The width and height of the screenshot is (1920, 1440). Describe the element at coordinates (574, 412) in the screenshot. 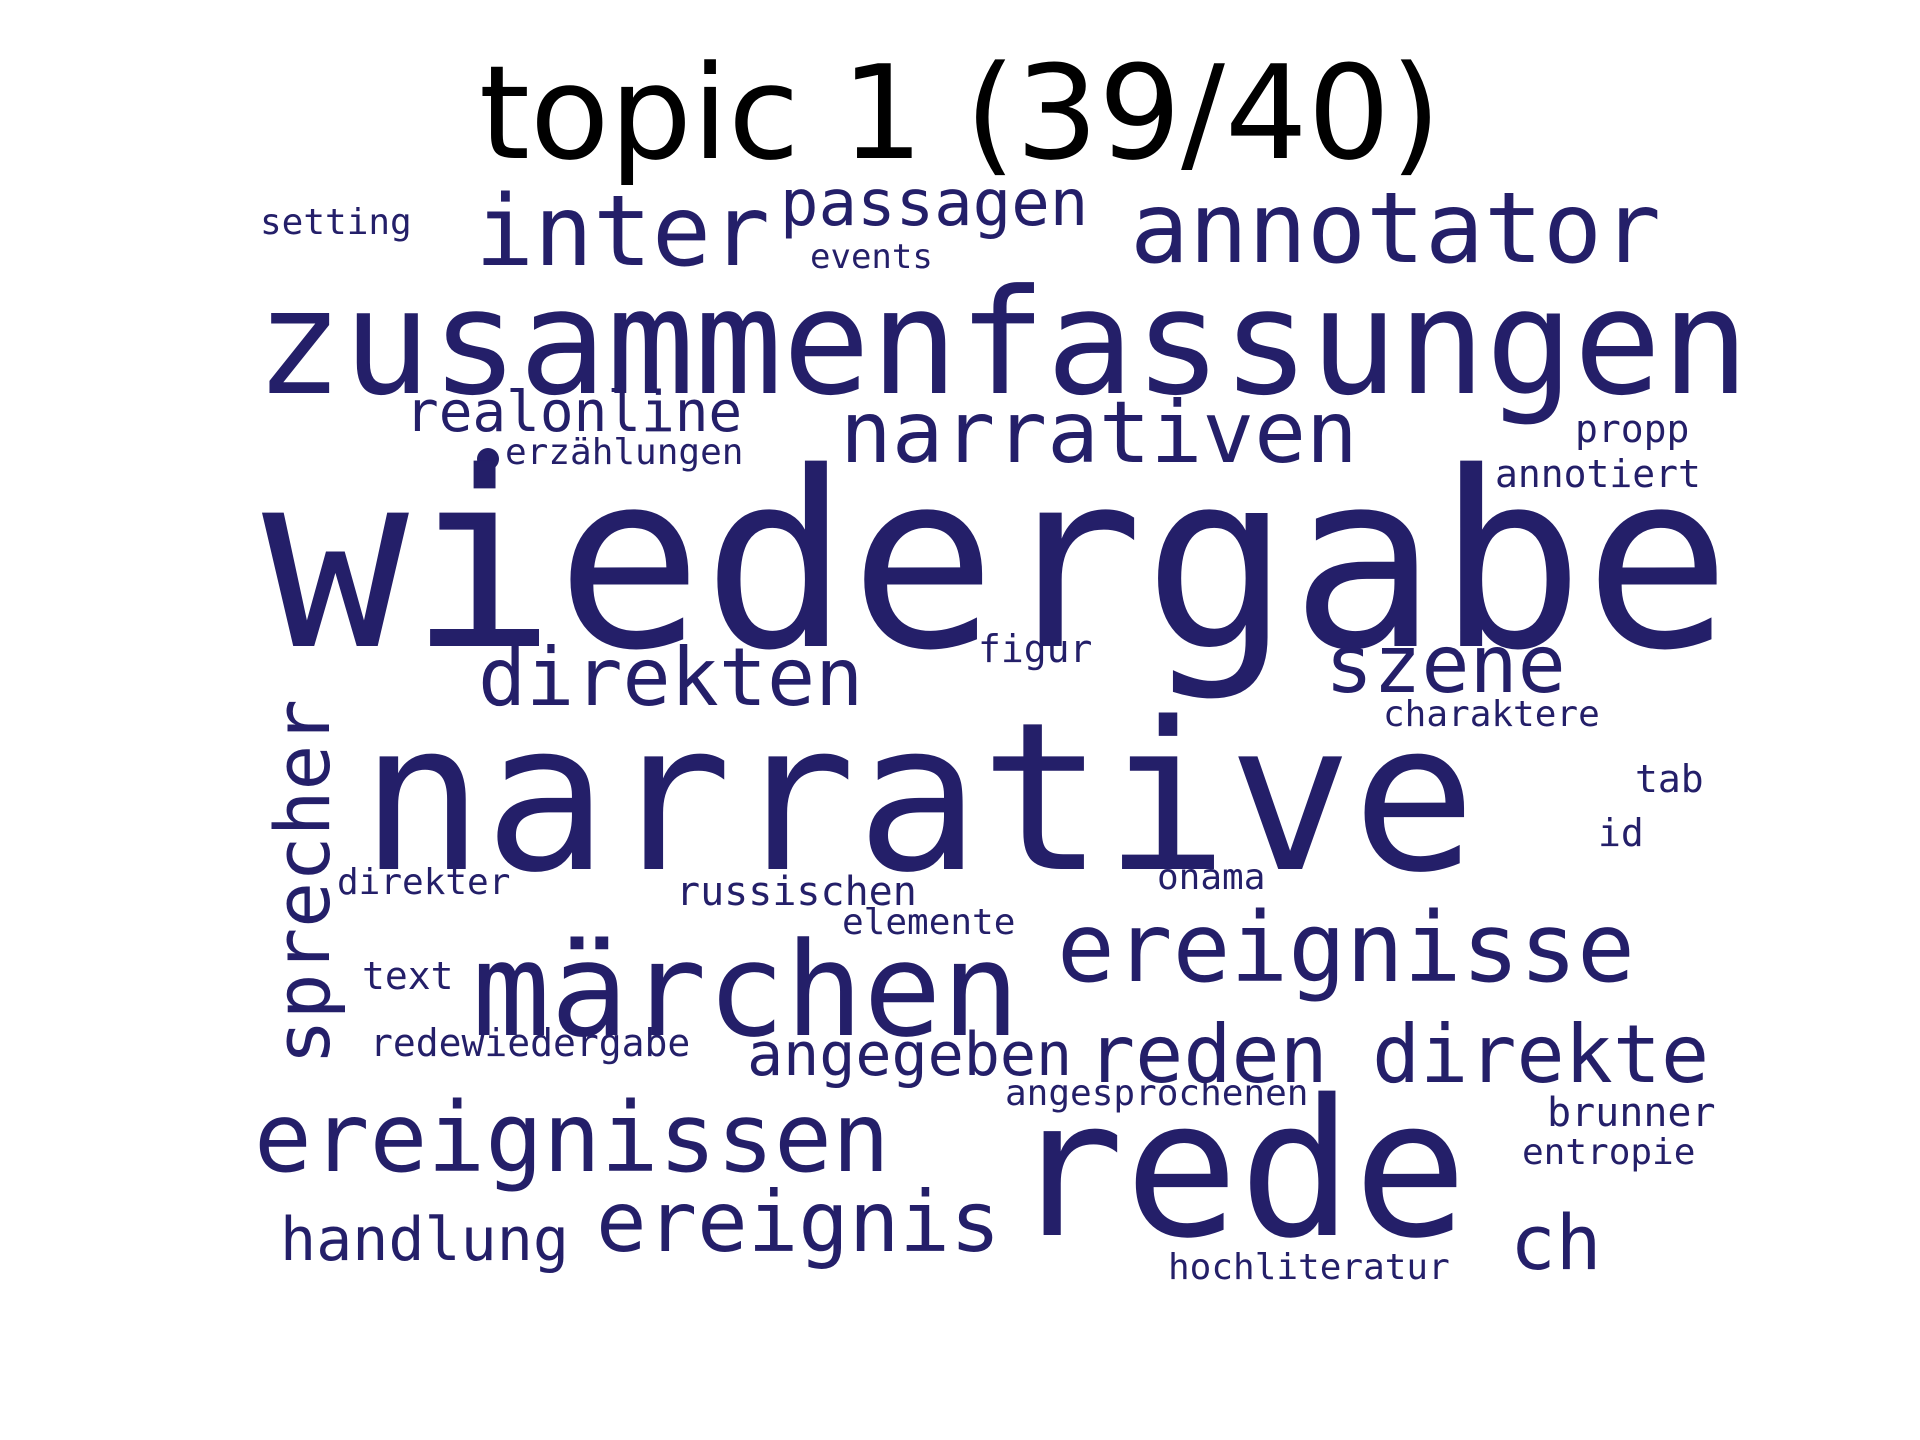

I see `word-realonline: realonline` at that location.